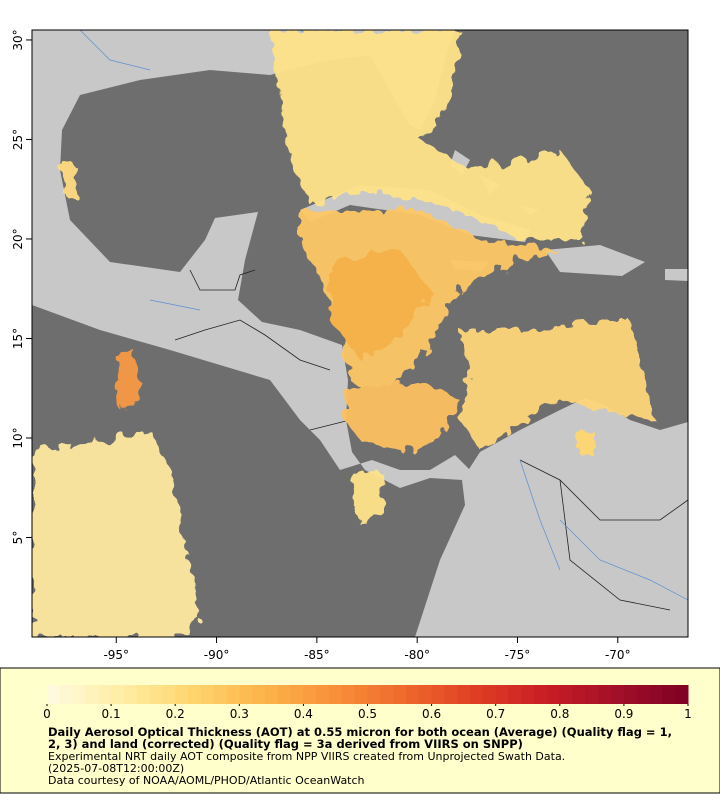 The width and height of the screenshot is (720, 804). I want to click on colorbar-tick-label: 0.5, so click(367, 714).